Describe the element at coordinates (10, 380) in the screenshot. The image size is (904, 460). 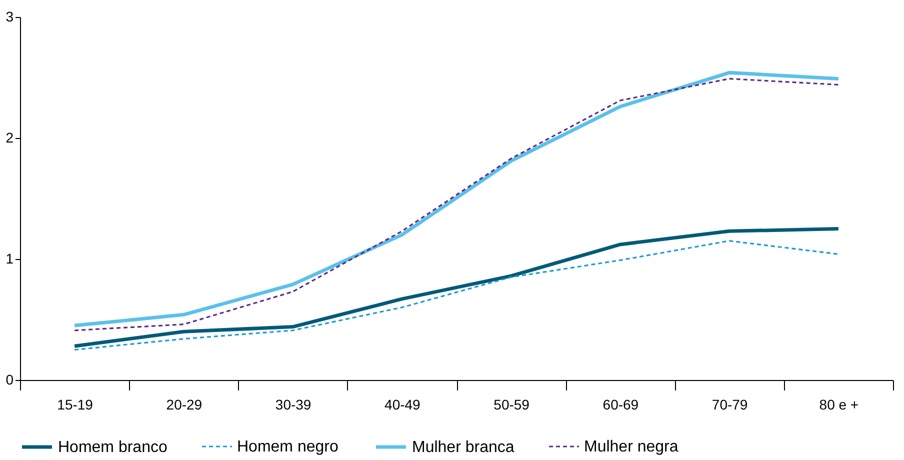
I see `y-tick-label: 0` at that location.